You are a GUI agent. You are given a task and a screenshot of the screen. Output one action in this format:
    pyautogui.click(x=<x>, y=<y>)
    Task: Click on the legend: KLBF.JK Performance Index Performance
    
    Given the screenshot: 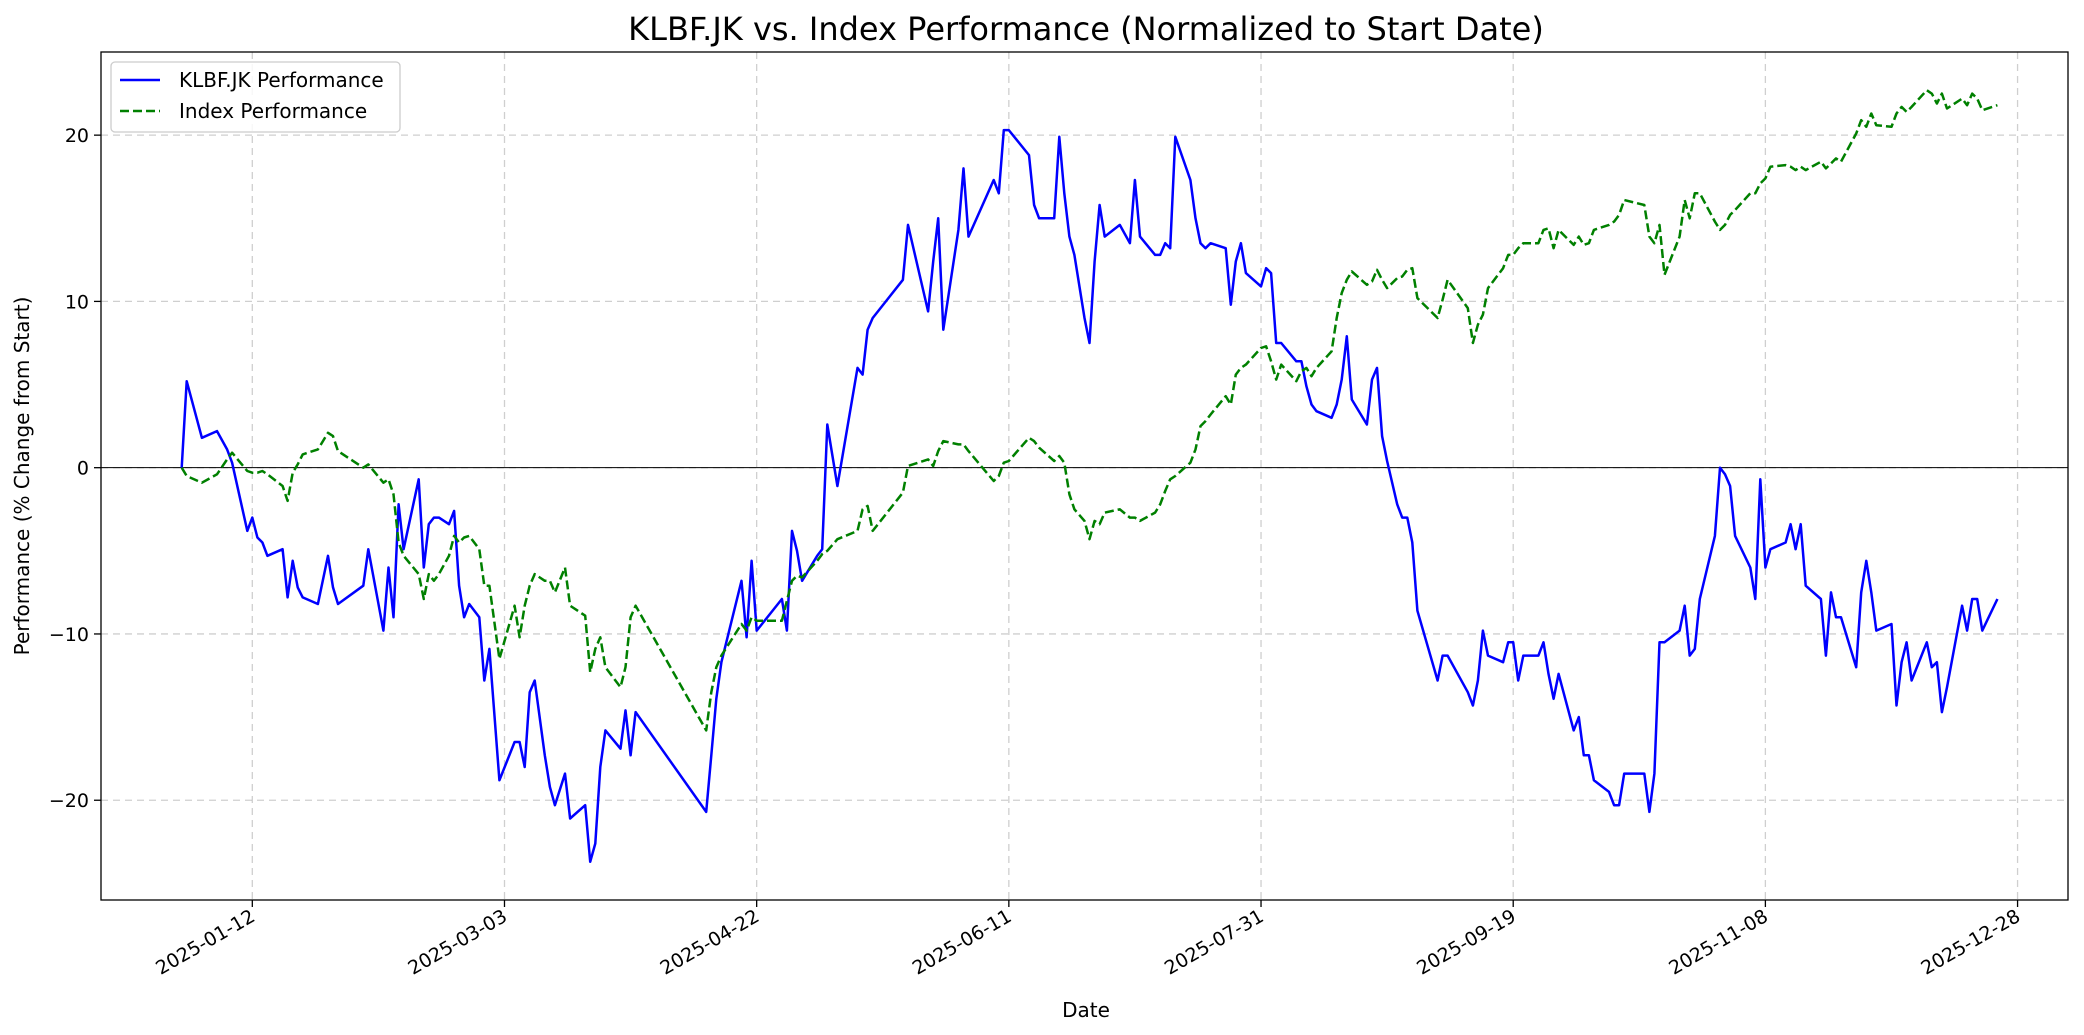 What is the action you would take?
    pyautogui.click(x=255, y=97)
    